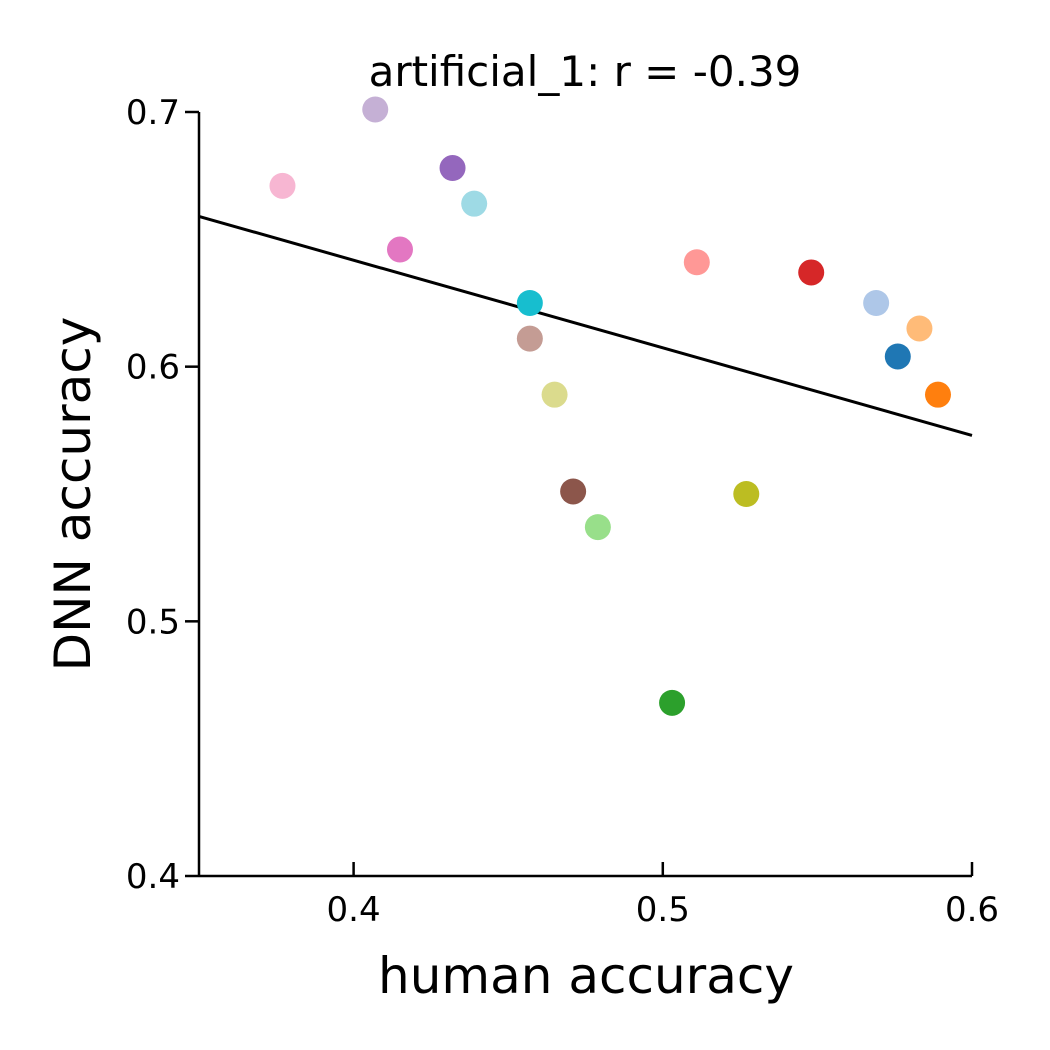 Image resolution: width=1050 pixels, height=1050 pixels. What do you see at coordinates (586, 976) in the screenshot?
I see `x-axis-label: human accuracy` at bounding box center [586, 976].